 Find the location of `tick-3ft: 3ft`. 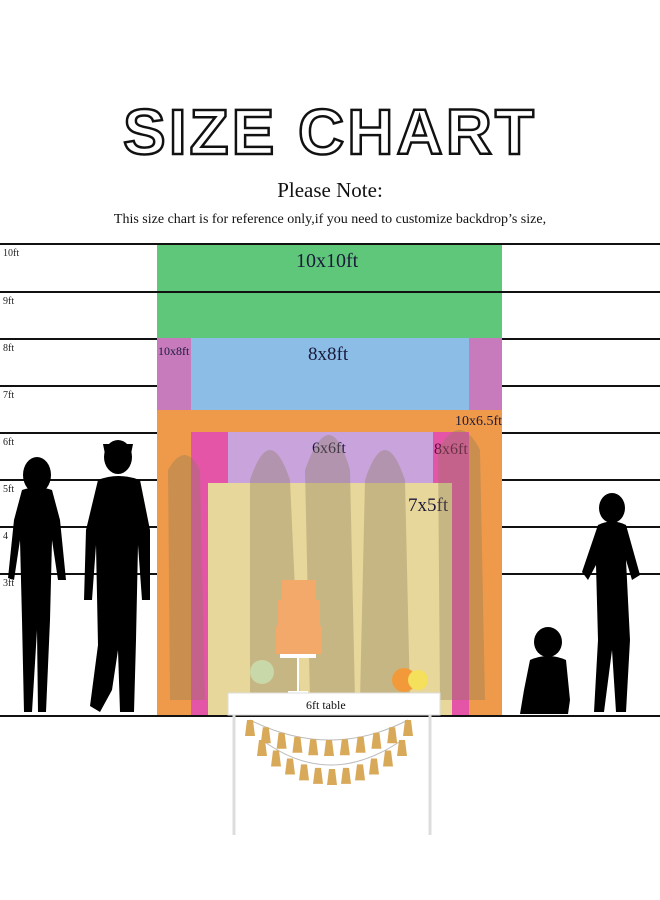

tick-3ft: 3ft is located at coordinates (9, 583).